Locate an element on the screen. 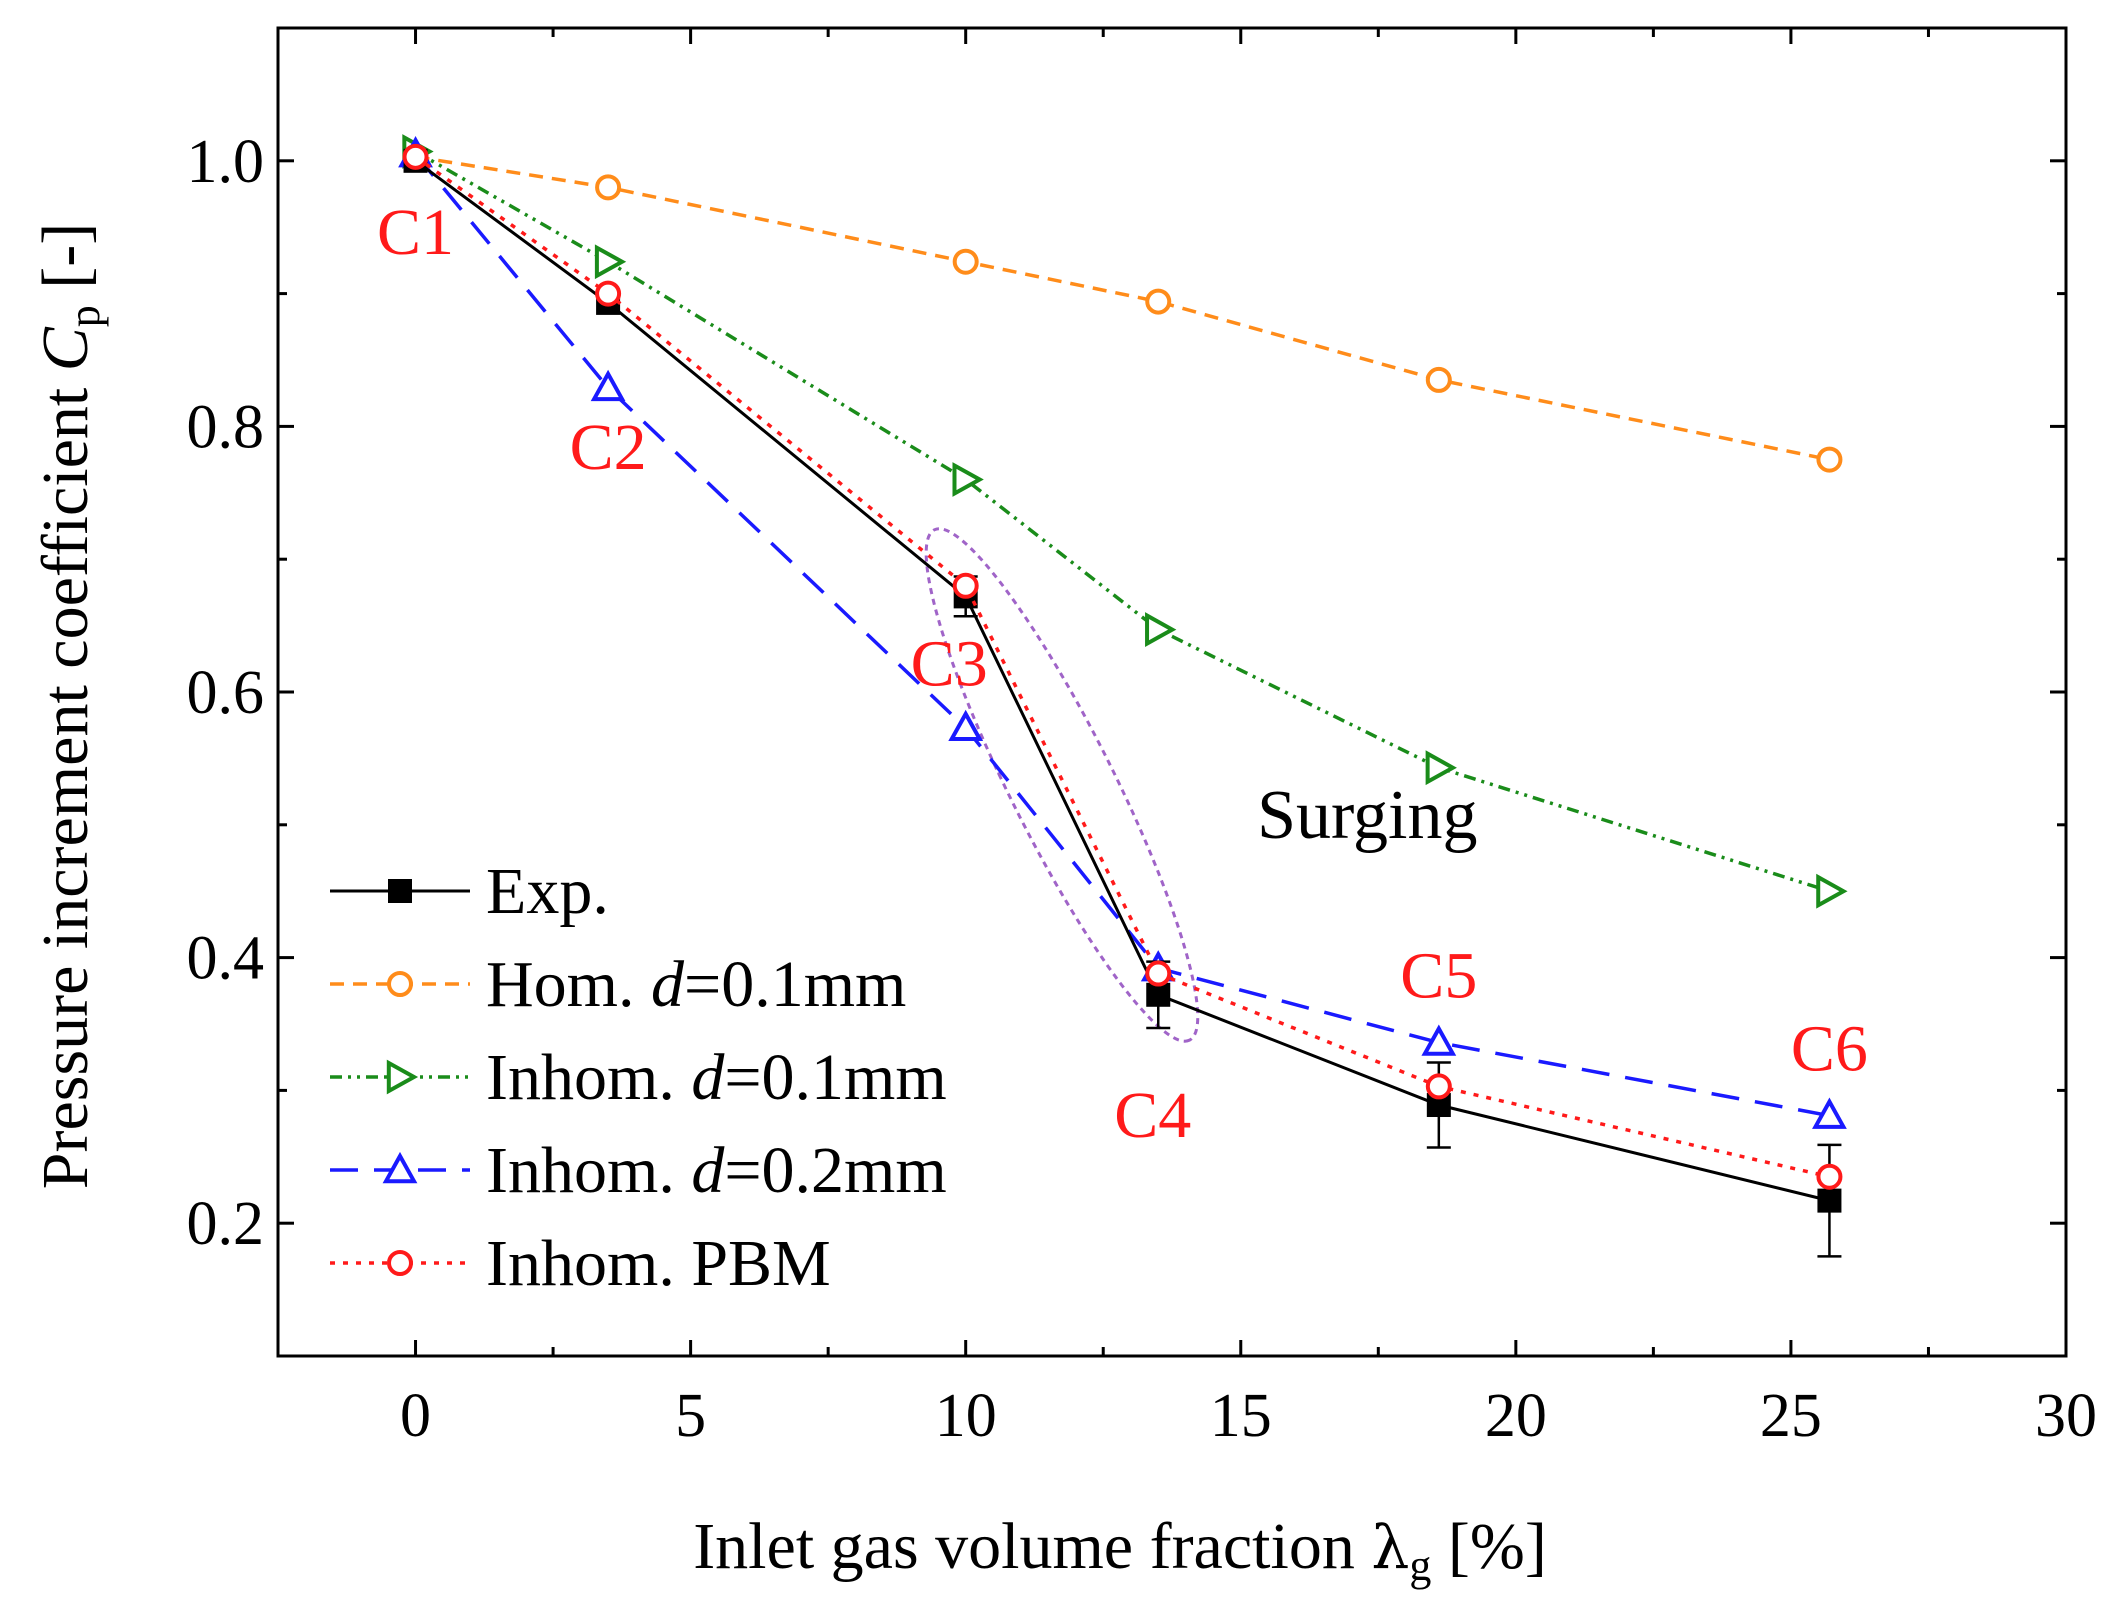  legend-entry: Inhom. PBM is located at coordinates (580, 1263).